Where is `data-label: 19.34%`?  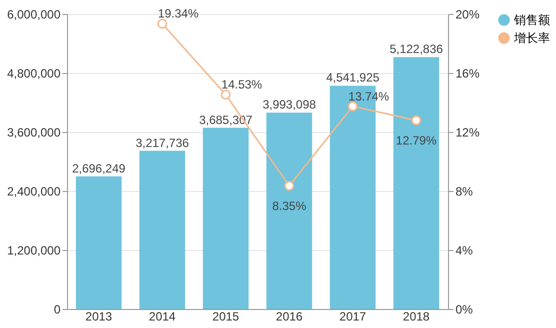
data-label: 19.34% is located at coordinates (178, 13).